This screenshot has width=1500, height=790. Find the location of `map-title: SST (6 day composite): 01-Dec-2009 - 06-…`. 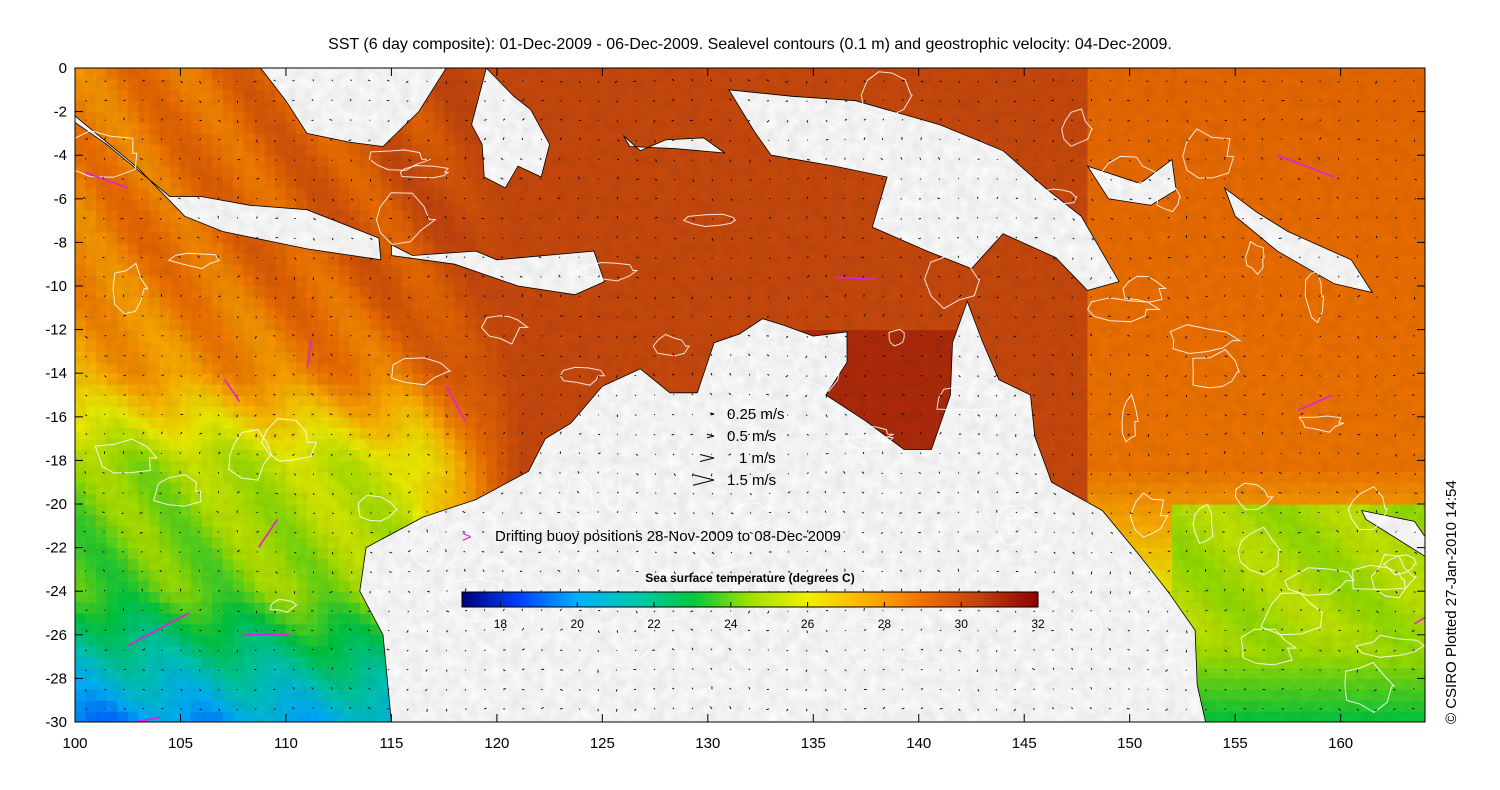

map-title: SST (6 day composite): 01-Dec-2009 - 06-… is located at coordinates (750, 44).